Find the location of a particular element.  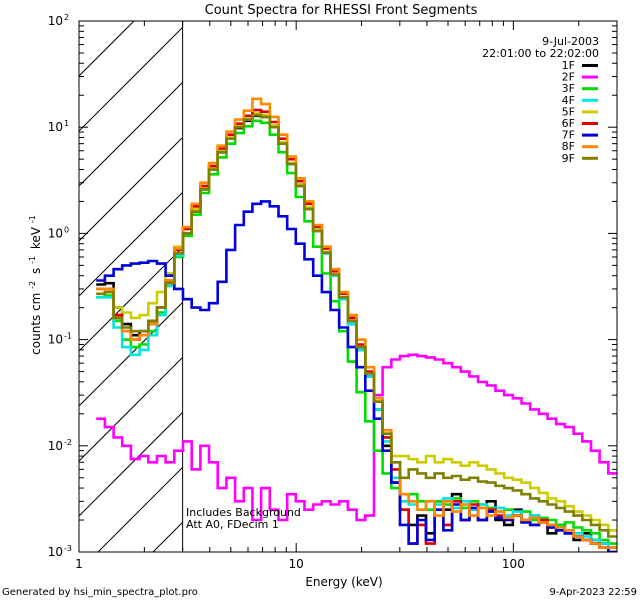

chart-title: Count Spectra for RHESSI Front Segments is located at coordinates (341, 10).